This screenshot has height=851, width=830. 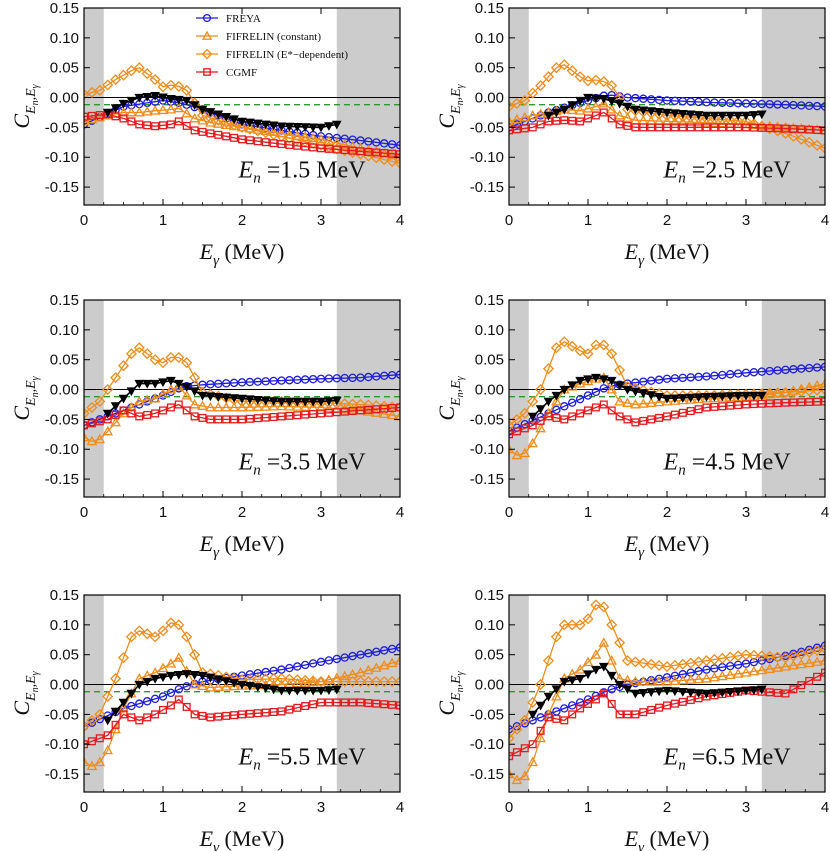 I want to click on shaded-region, so click(x=368, y=398).